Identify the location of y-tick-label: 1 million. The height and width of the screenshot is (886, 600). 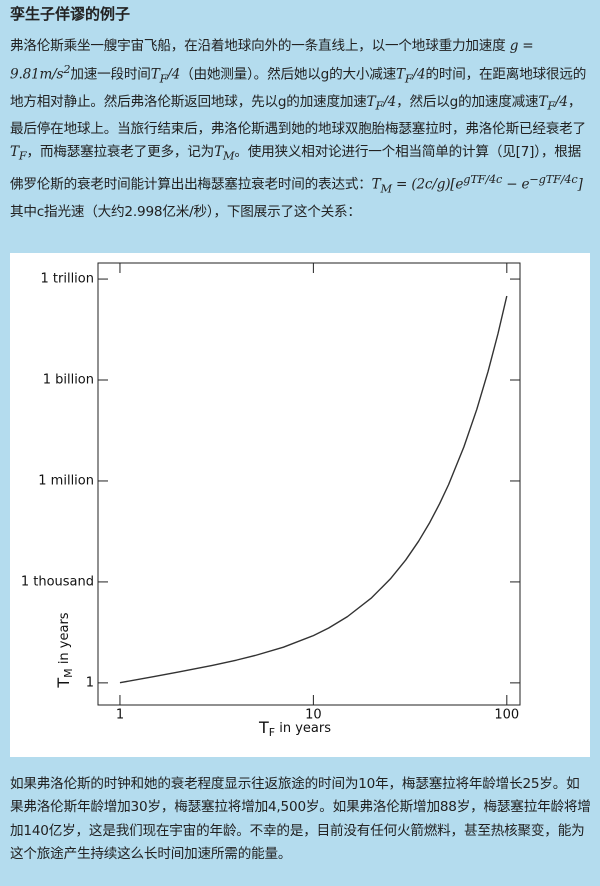
(66, 480).